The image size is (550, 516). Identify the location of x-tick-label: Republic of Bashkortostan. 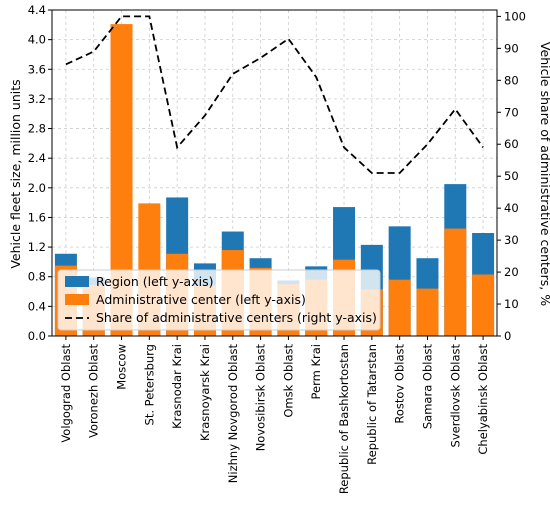
(344, 419).